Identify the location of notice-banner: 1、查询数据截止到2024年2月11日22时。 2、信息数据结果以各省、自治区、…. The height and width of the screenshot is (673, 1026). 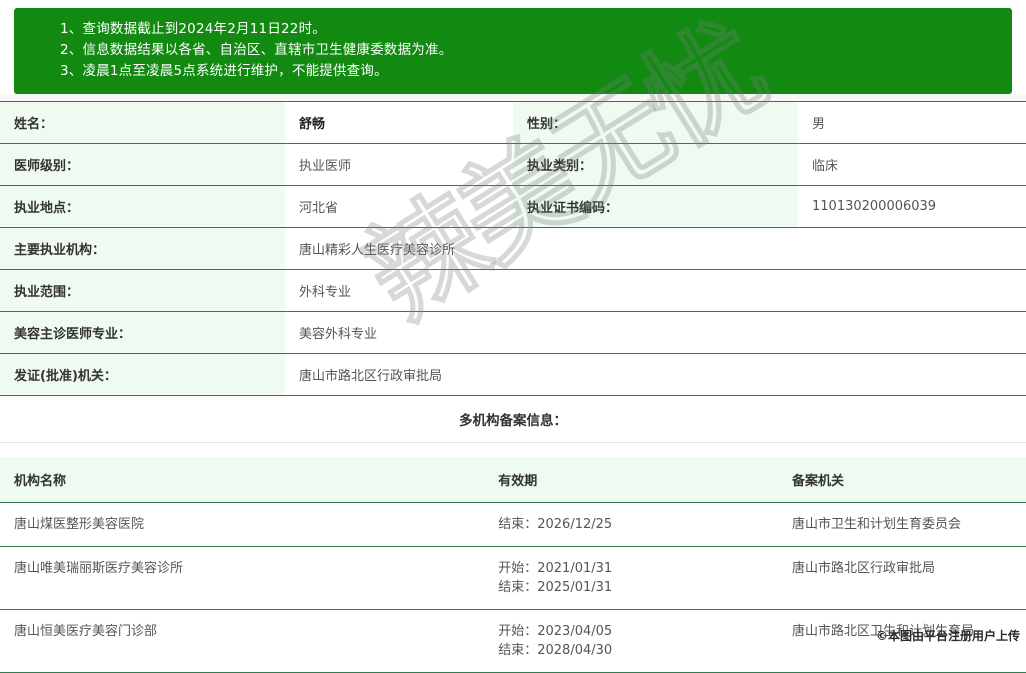
(513, 51).